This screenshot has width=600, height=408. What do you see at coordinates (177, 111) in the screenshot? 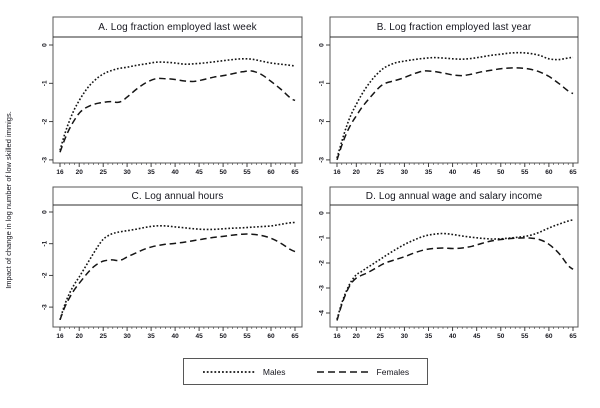
I see `females-curve-panel-a` at bounding box center [177, 111].